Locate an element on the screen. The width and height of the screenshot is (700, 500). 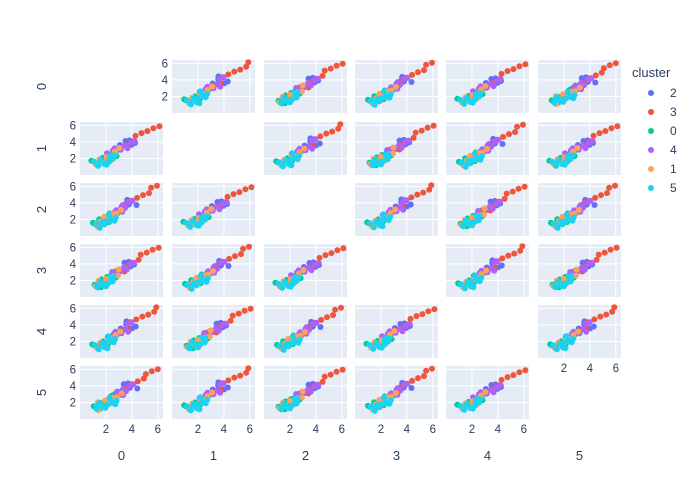
legend-item-4: 4 is located at coordinates (662, 150).